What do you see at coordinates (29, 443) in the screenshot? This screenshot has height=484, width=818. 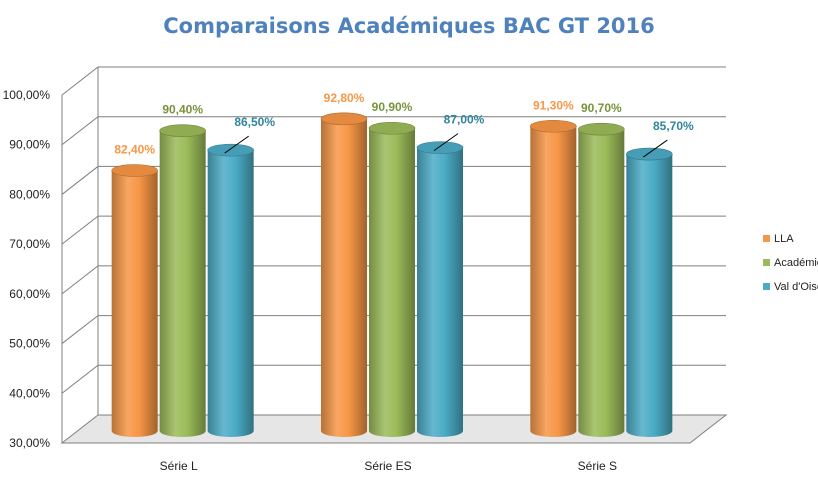 I see `y-tick-label: 30,00%` at bounding box center [29, 443].